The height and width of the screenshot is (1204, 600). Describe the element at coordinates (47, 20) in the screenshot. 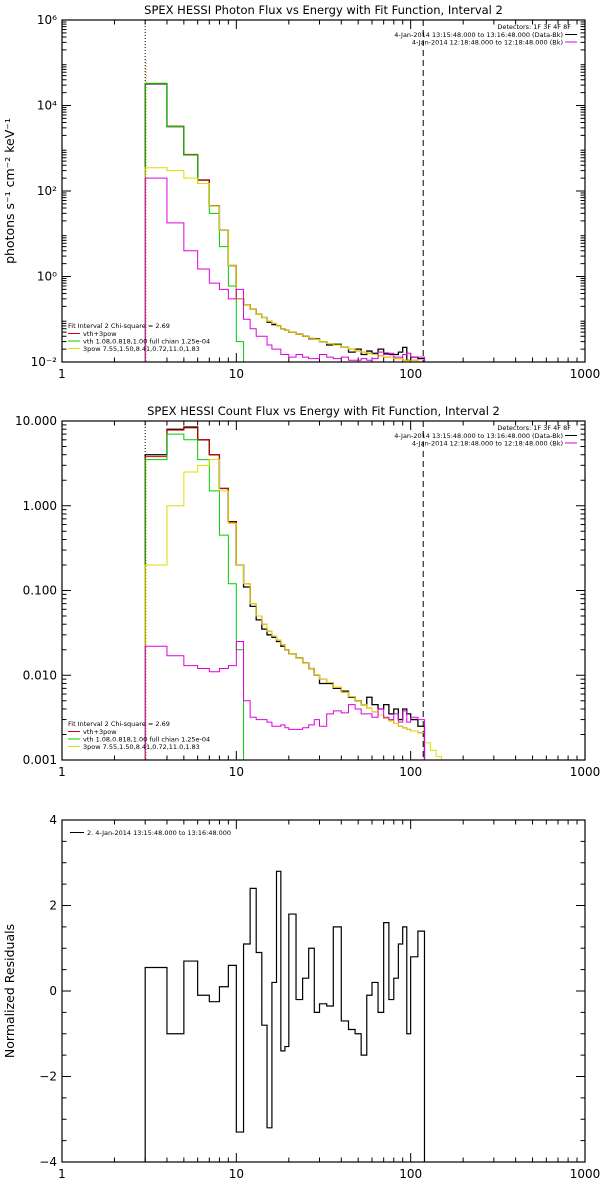

I see `y-tick-label: 10⁶` at that location.